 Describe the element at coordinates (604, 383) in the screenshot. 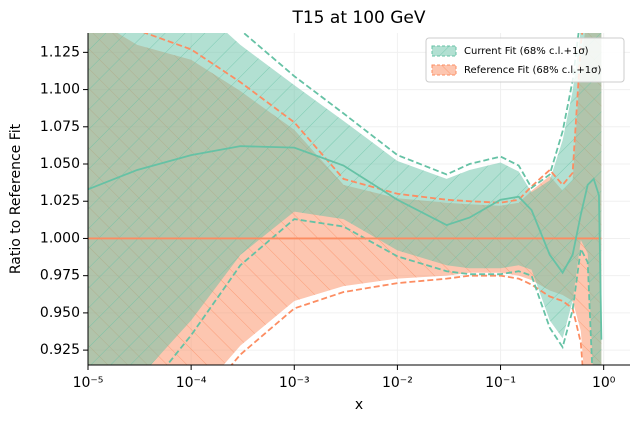

I see `x-tick-label: 10⁰` at that location.